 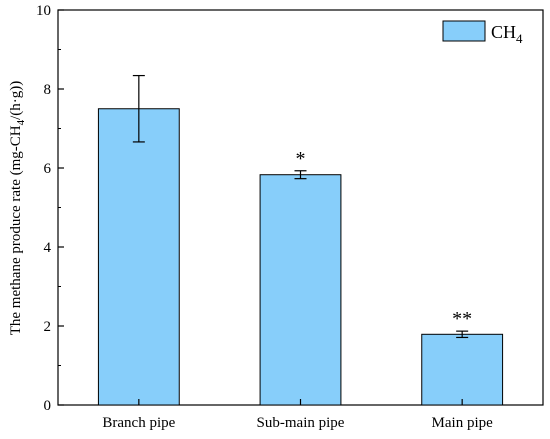 I want to click on y-tick-label: 0, so click(x=48, y=406).